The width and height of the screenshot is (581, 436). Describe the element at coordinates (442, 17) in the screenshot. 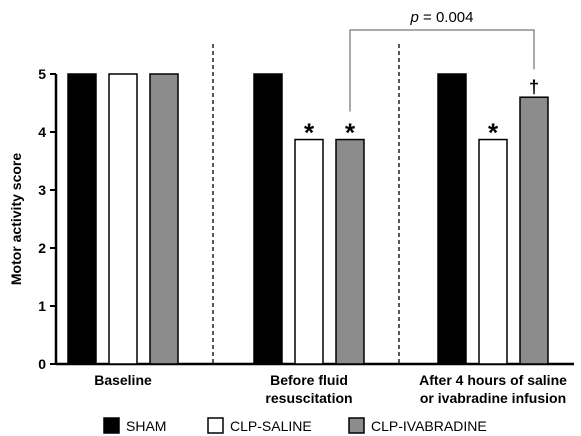

I see `p-value-label: p = 0.004` at that location.